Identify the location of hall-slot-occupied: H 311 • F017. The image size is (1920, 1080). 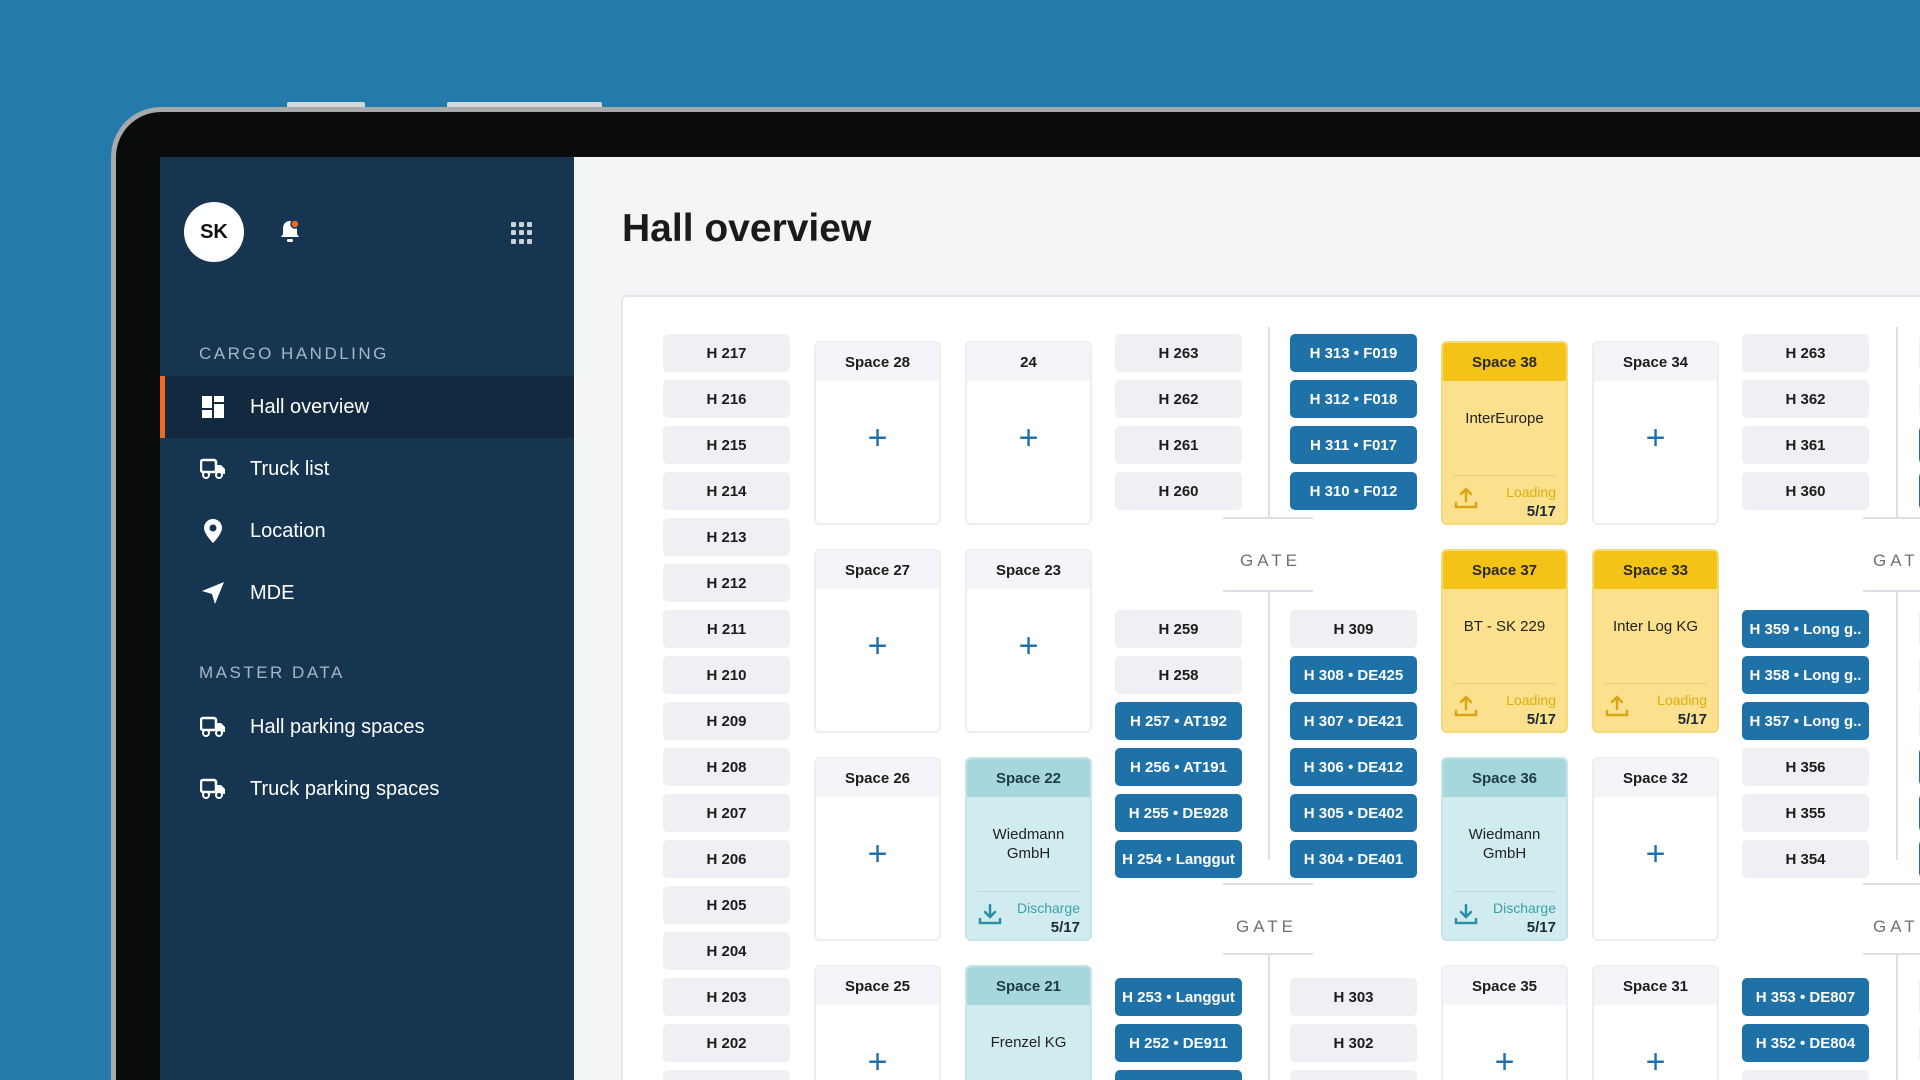
(1353, 445).